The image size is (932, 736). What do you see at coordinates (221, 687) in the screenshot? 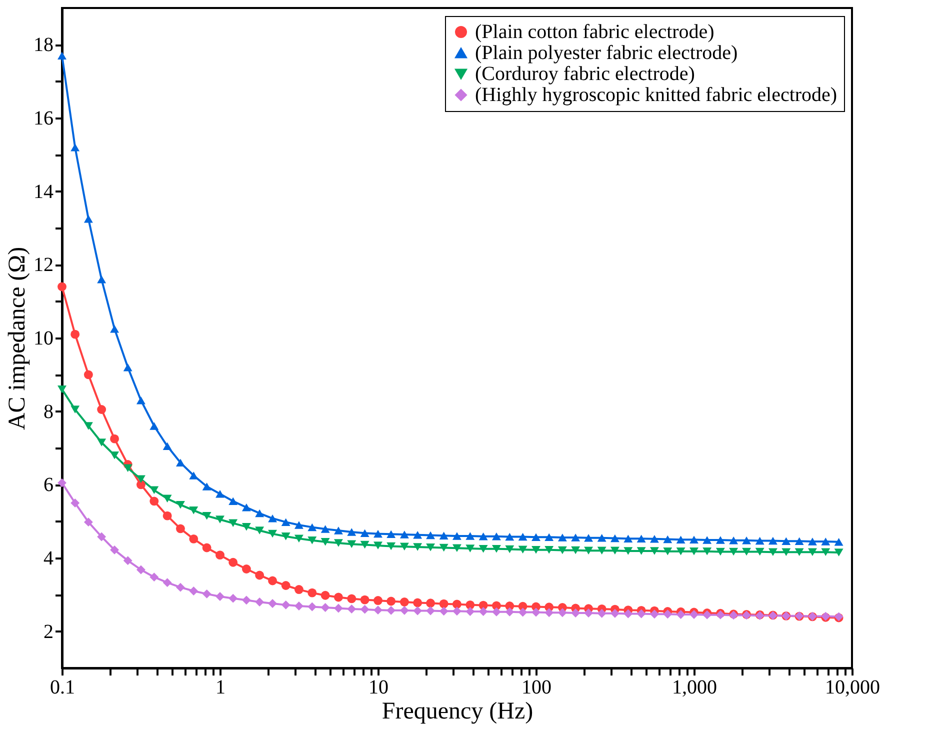
I see `x-tick-label: 1` at bounding box center [221, 687].